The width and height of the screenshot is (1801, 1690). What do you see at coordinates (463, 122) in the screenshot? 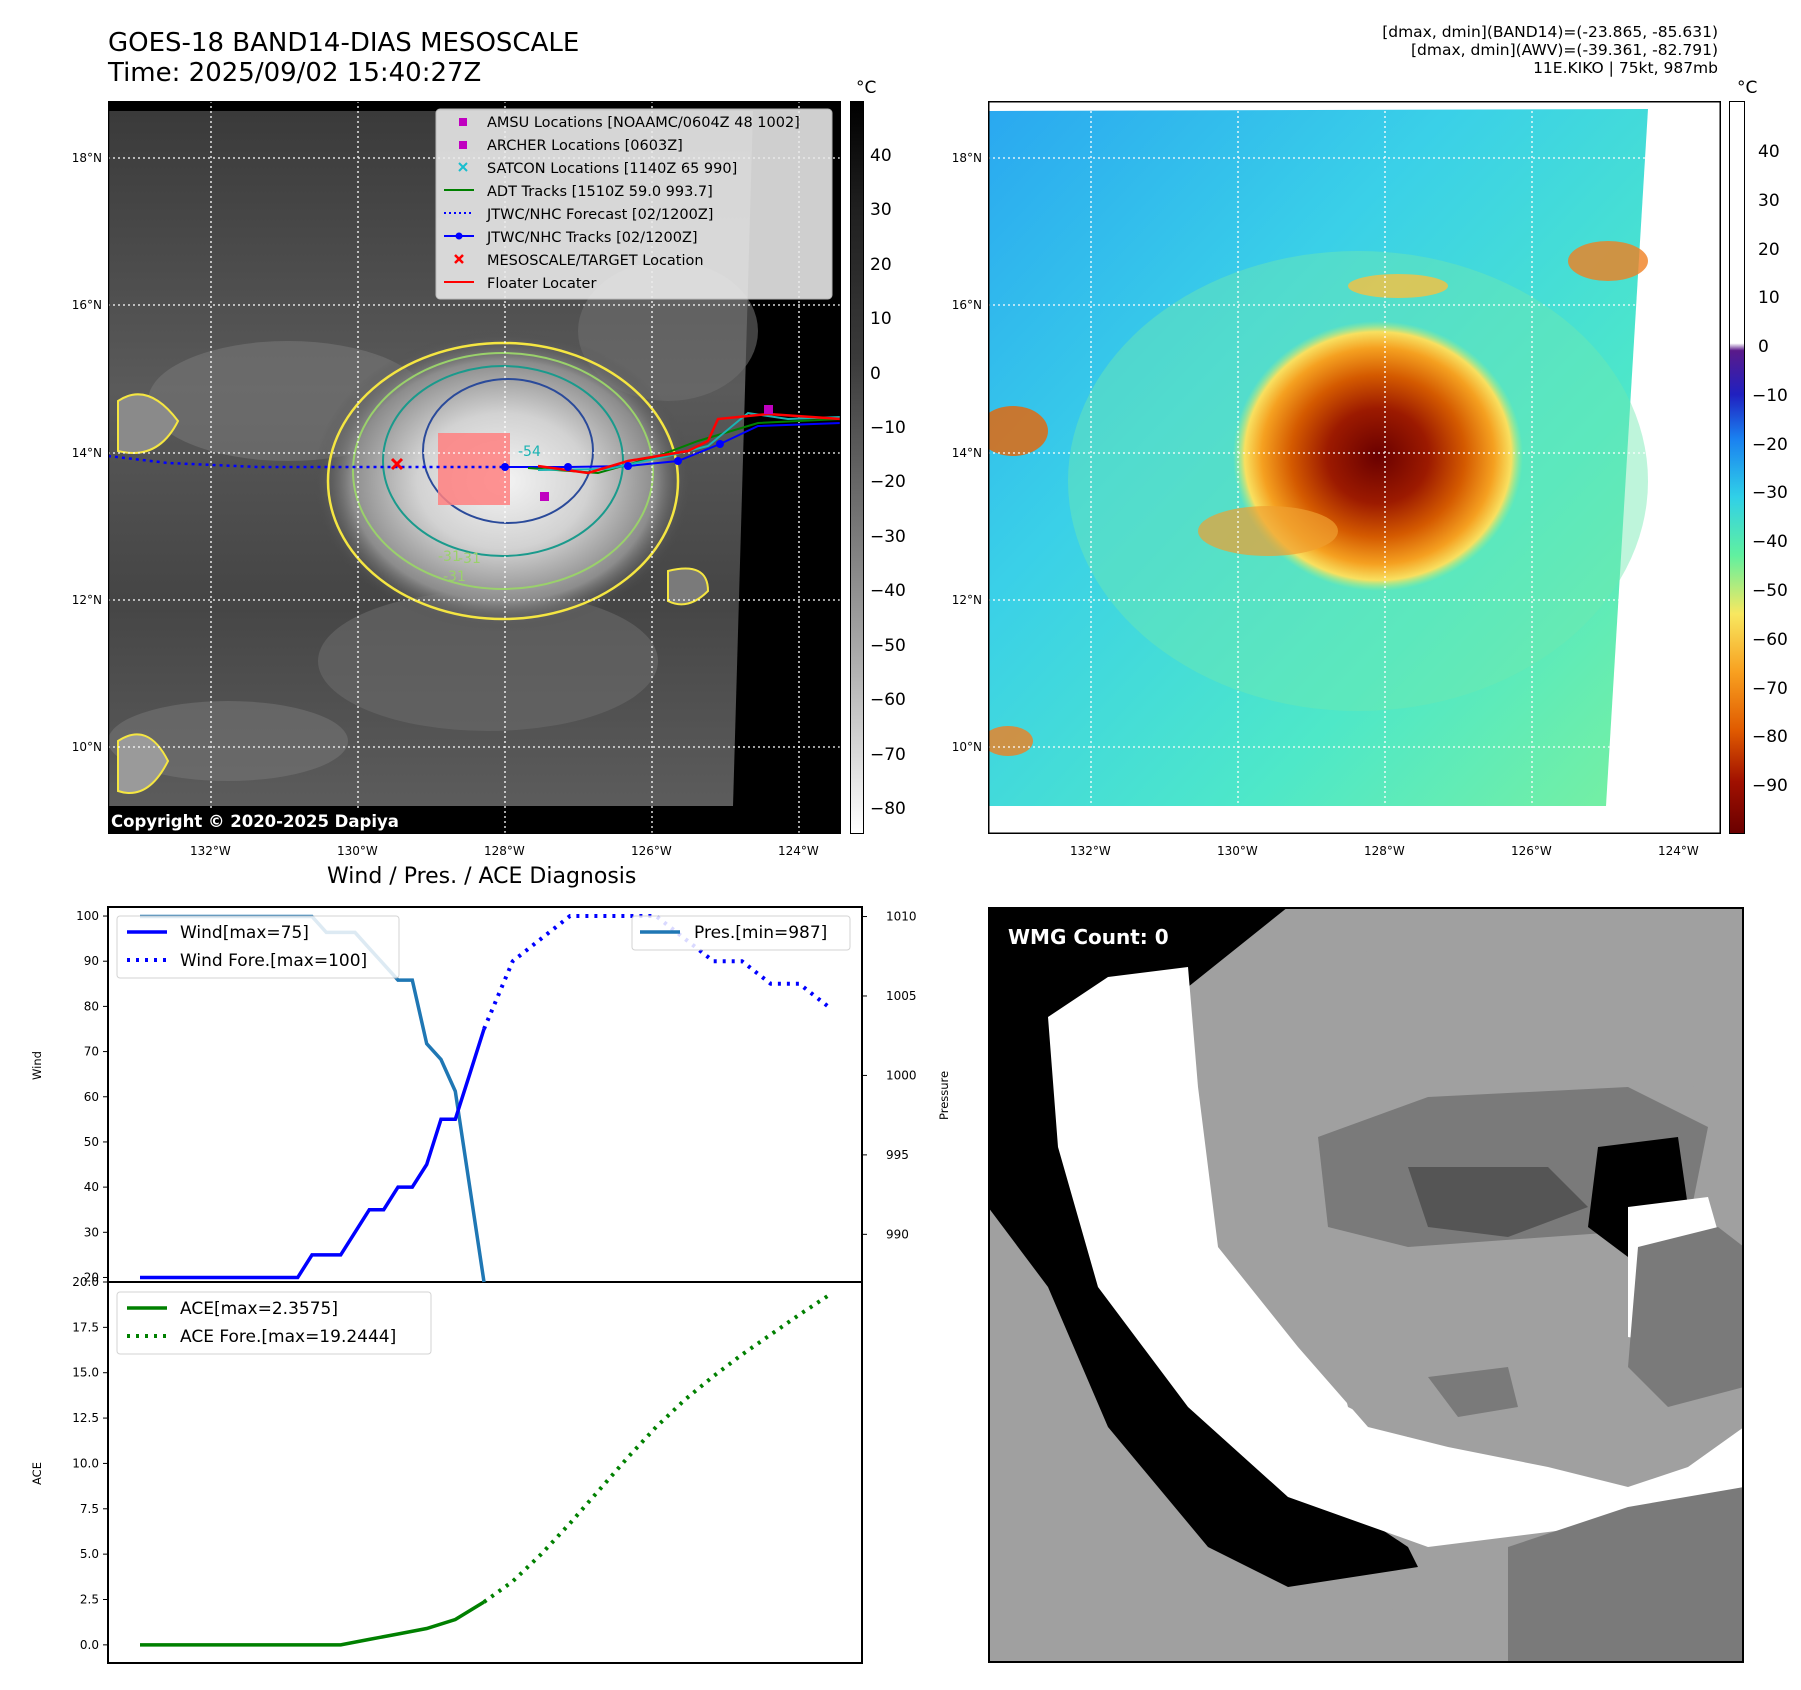
I see `legend-amsu-swatch` at bounding box center [463, 122].